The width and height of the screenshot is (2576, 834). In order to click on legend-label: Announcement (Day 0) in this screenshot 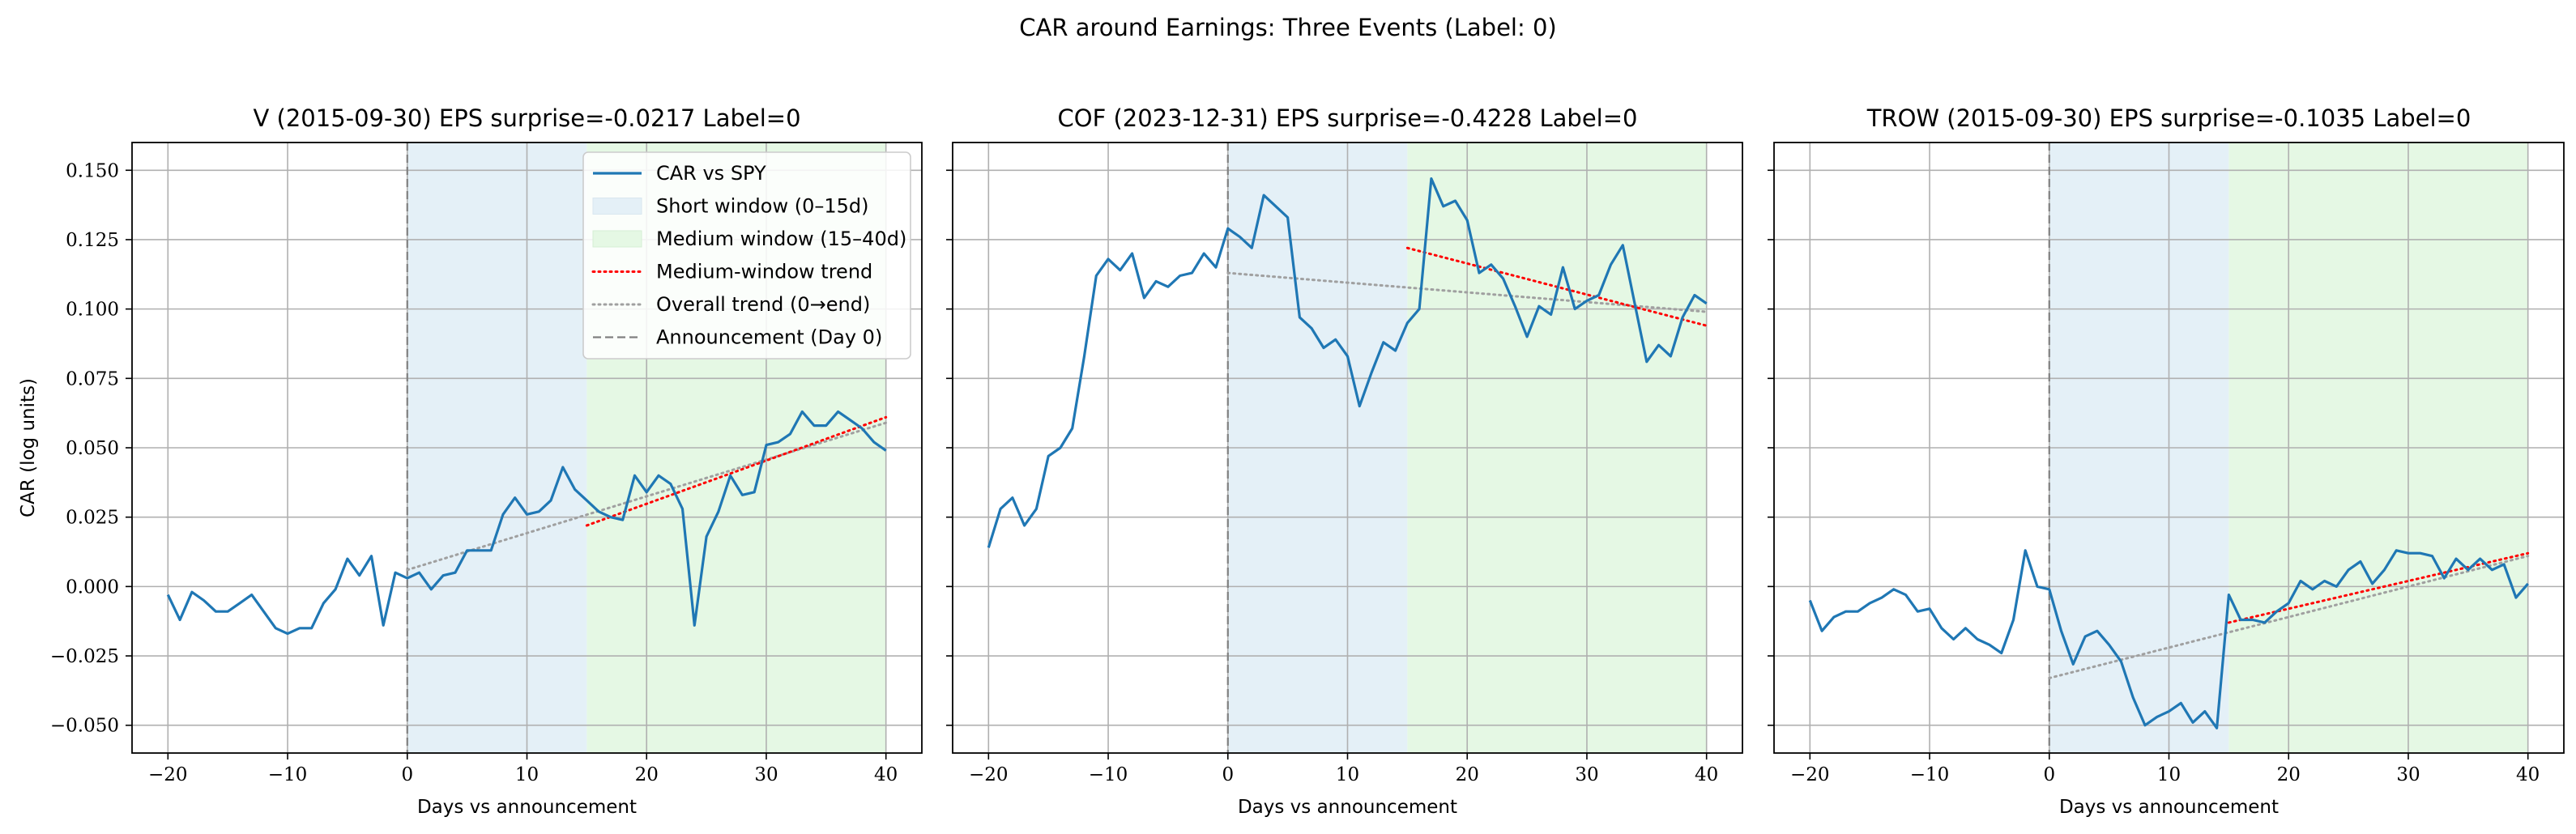, I will do `click(769, 338)`.